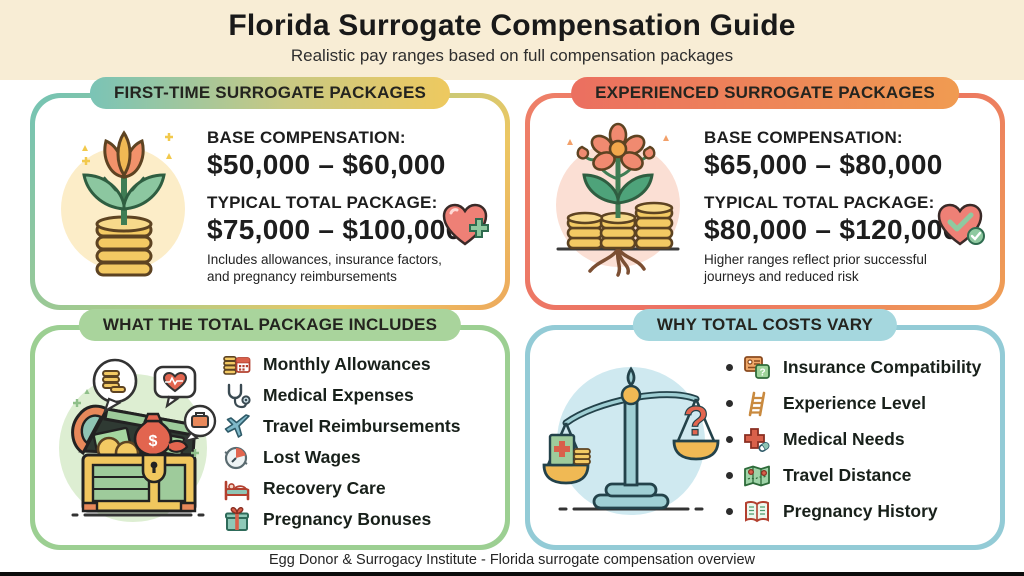 The width and height of the screenshot is (1024, 576). What do you see at coordinates (765, 325) in the screenshot?
I see `card-costs-vary-badge: WHY TOTAL COSTS VARY` at bounding box center [765, 325].